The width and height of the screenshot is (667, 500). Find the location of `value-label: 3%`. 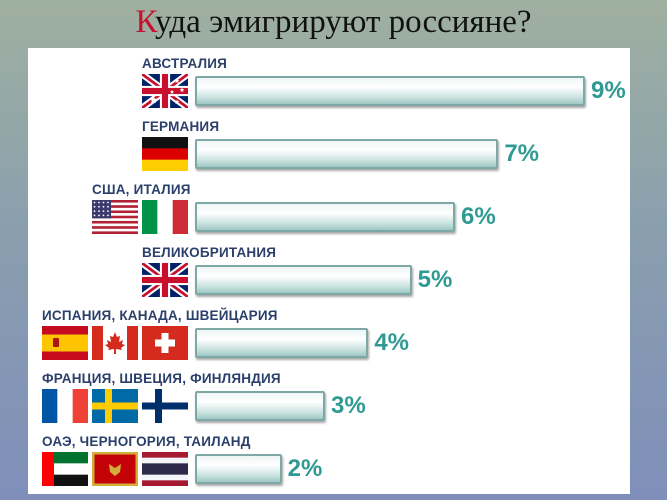

value-label: 3% is located at coordinates (348, 405).